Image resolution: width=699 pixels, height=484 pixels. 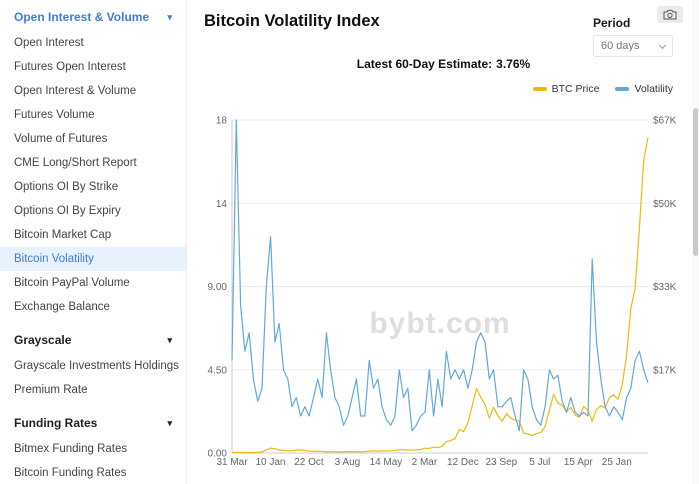 What do you see at coordinates (75, 91) in the screenshot?
I see `sidebar-item-open-interest-and-volume: Open Interest & Volume` at bounding box center [75, 91].